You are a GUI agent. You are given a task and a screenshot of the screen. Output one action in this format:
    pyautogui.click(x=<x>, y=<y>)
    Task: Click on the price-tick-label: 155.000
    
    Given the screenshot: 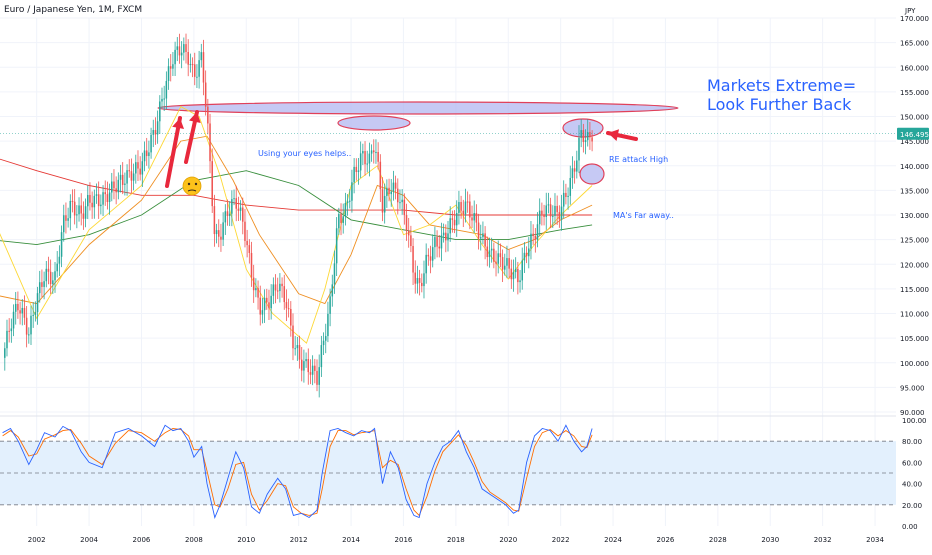 What is the action you would take?
    pyautogui.click(x=914, y=93)
    